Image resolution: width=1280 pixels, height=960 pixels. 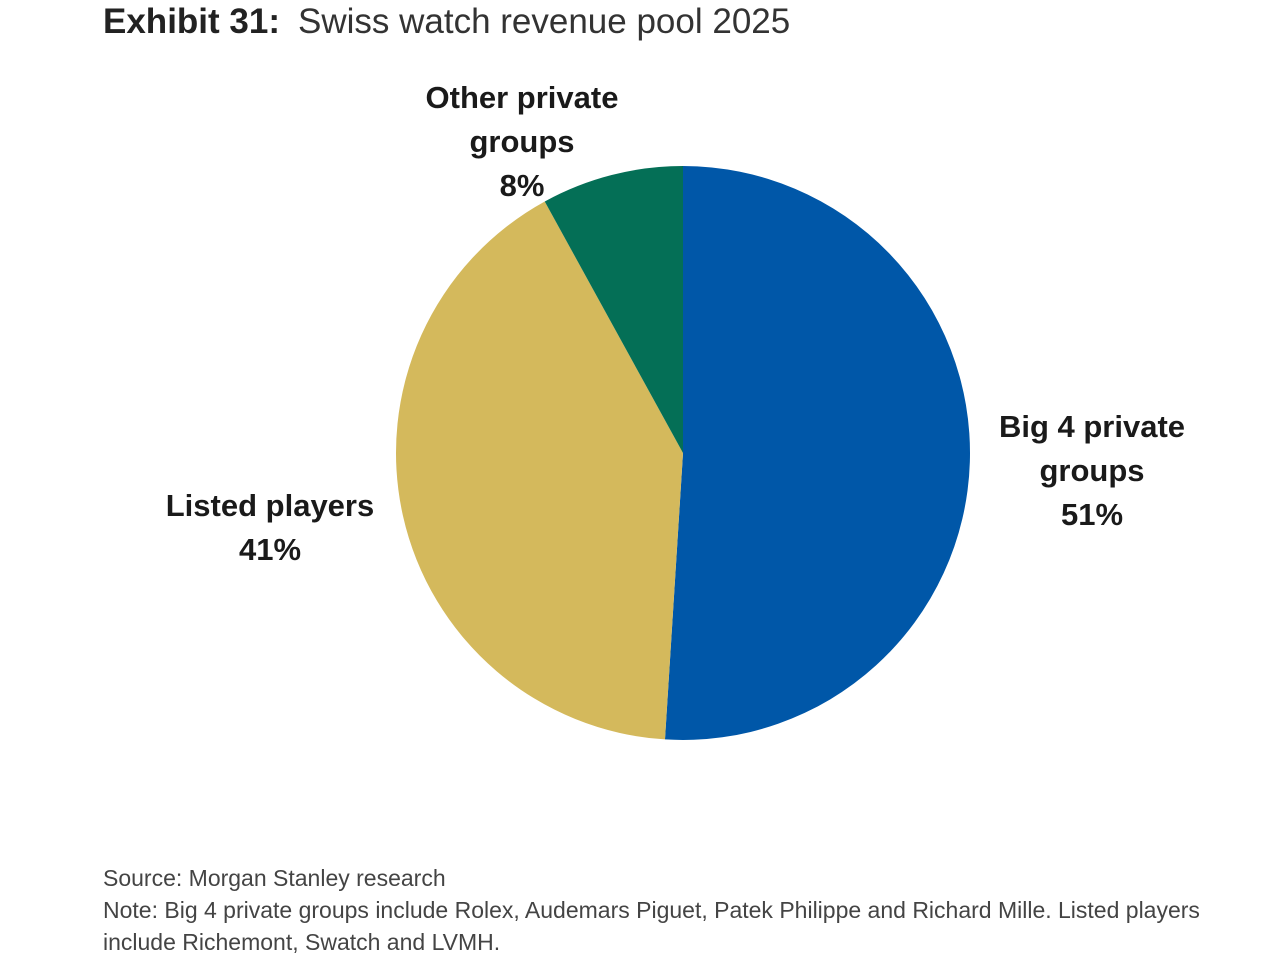 I want to click on pie-slice-other-private-groups, so click(x=613, y=309).